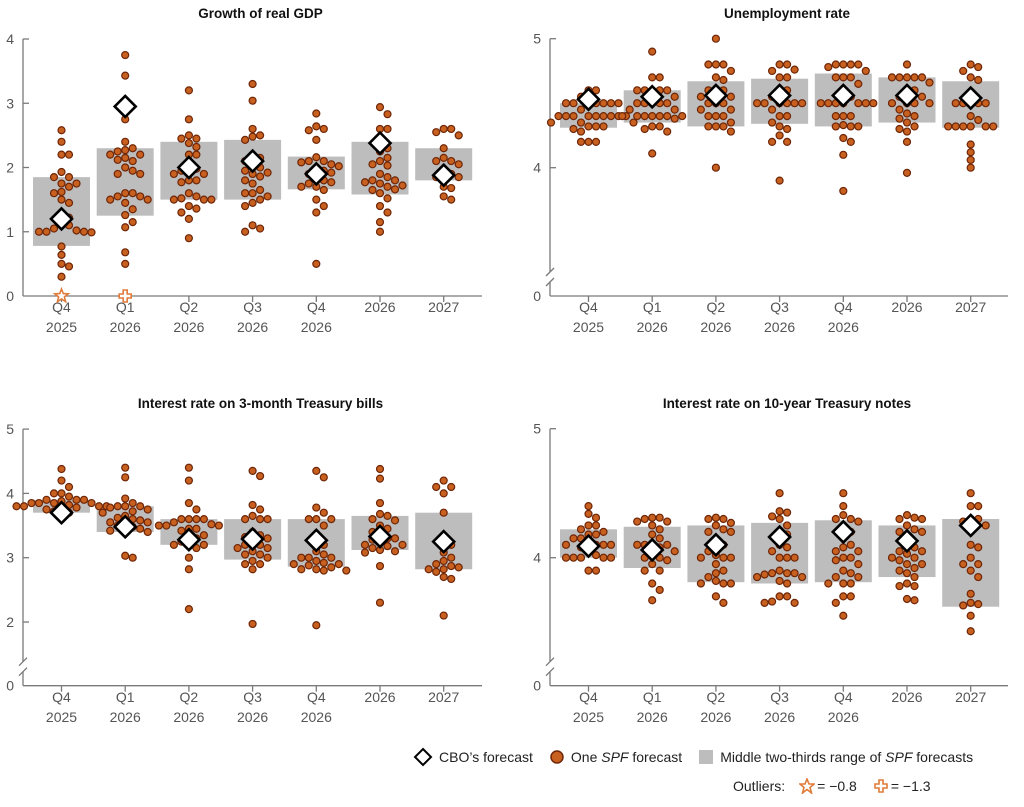  What do you see at coordinates (652, 697) in the screenshot?
I see `x-tick-label: Q1` at bounding box center [652, 697].